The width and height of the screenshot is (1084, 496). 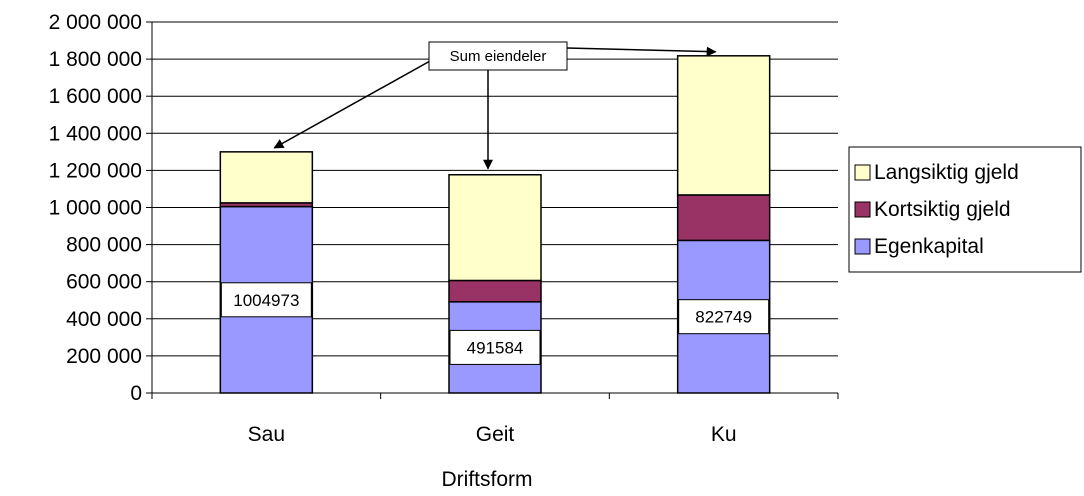 What do you see at coordinates (266, 434) in the screenshot?
I see `x-category-label: Sau` at bounding box center [266, 434].